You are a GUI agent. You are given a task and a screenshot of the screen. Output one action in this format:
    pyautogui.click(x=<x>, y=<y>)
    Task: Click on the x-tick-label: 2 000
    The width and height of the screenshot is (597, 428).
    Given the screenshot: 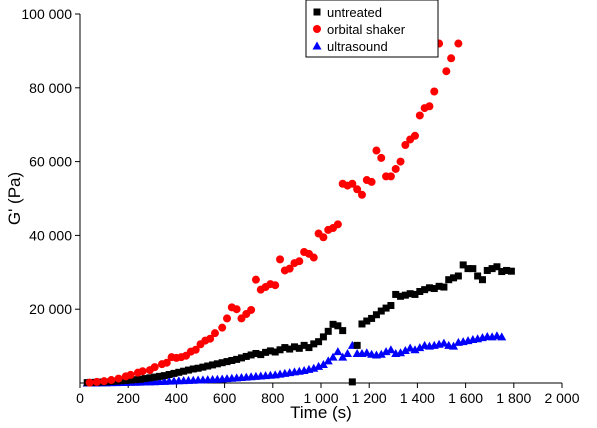 What is the action you would take?
    pyautogui.click(x=561, y=398)
    